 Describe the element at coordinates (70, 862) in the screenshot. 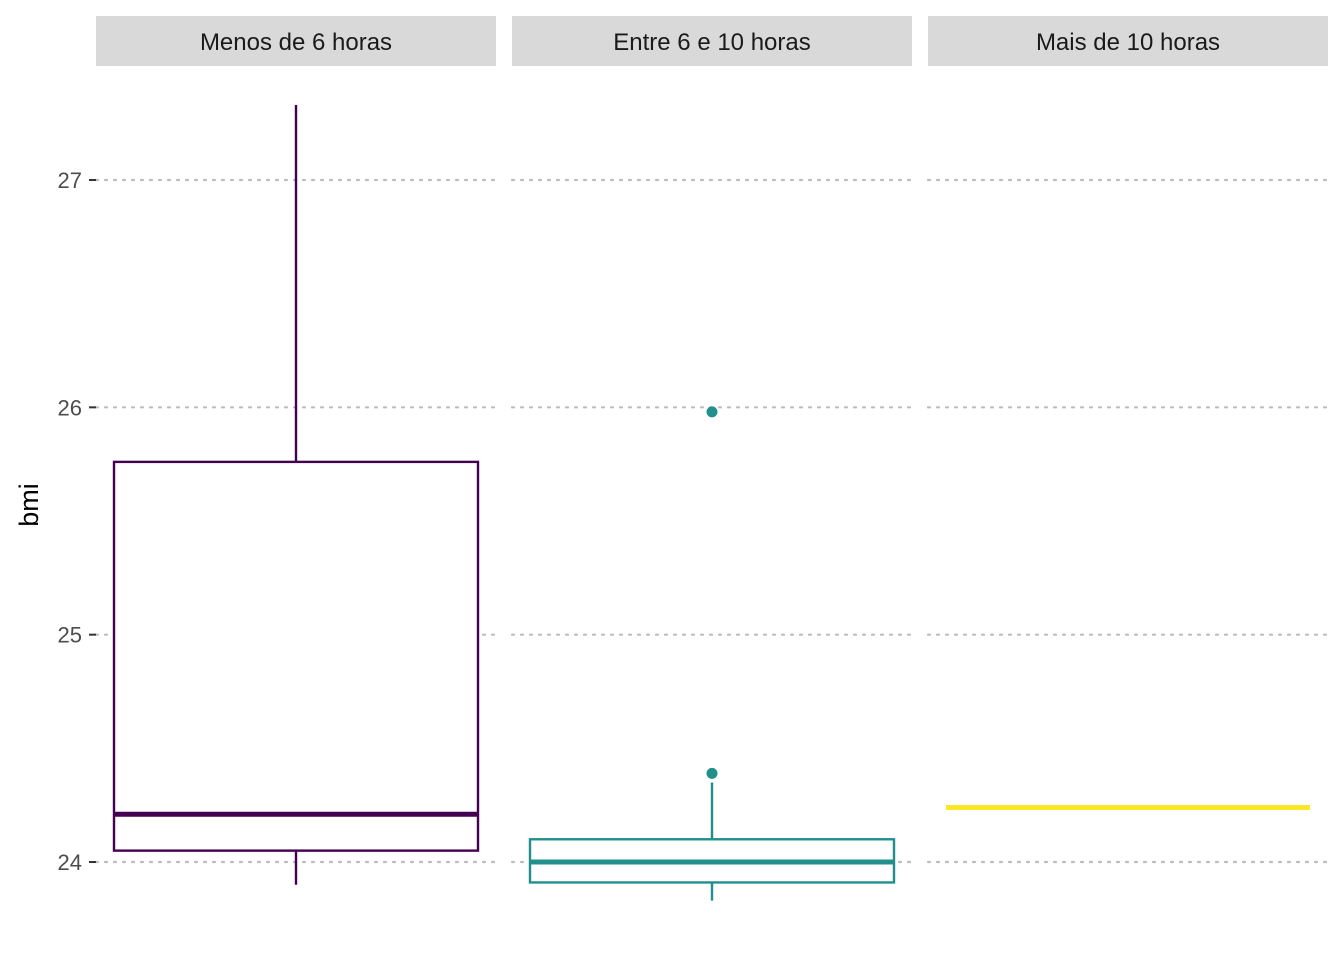

I see `y-tick-label: 24` at that location.